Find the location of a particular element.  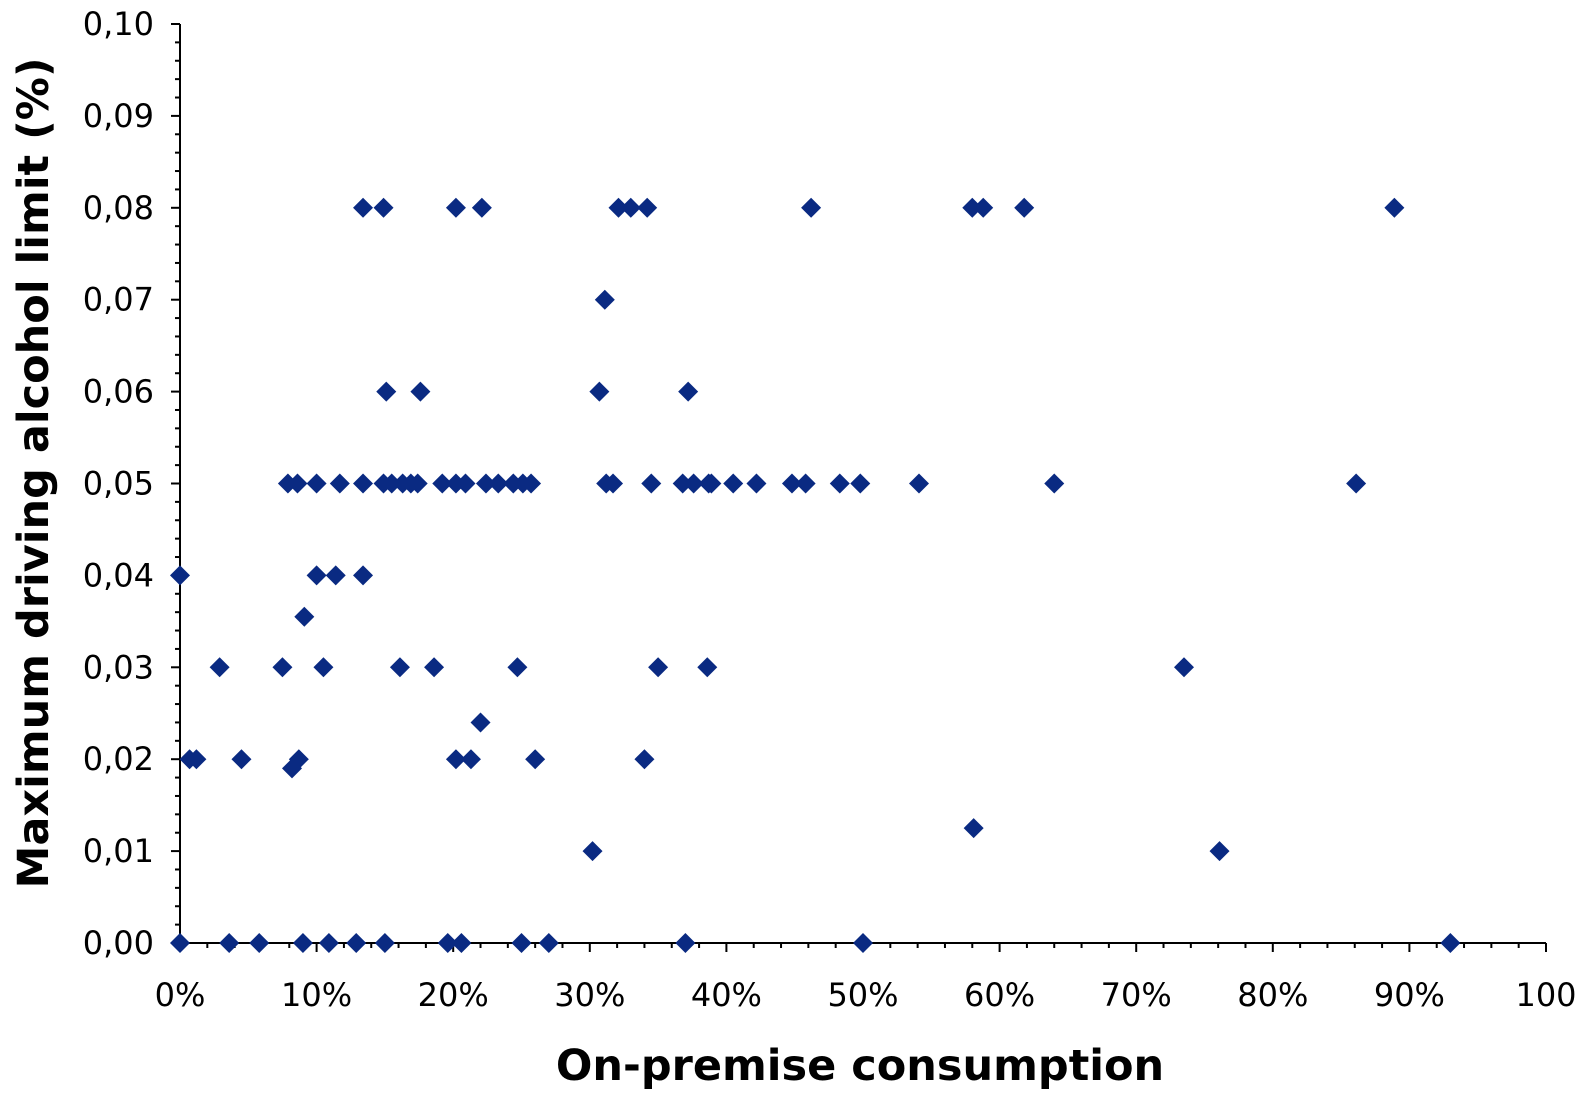

y-tick-label: 0,02 is located at coordinates (118, 759).